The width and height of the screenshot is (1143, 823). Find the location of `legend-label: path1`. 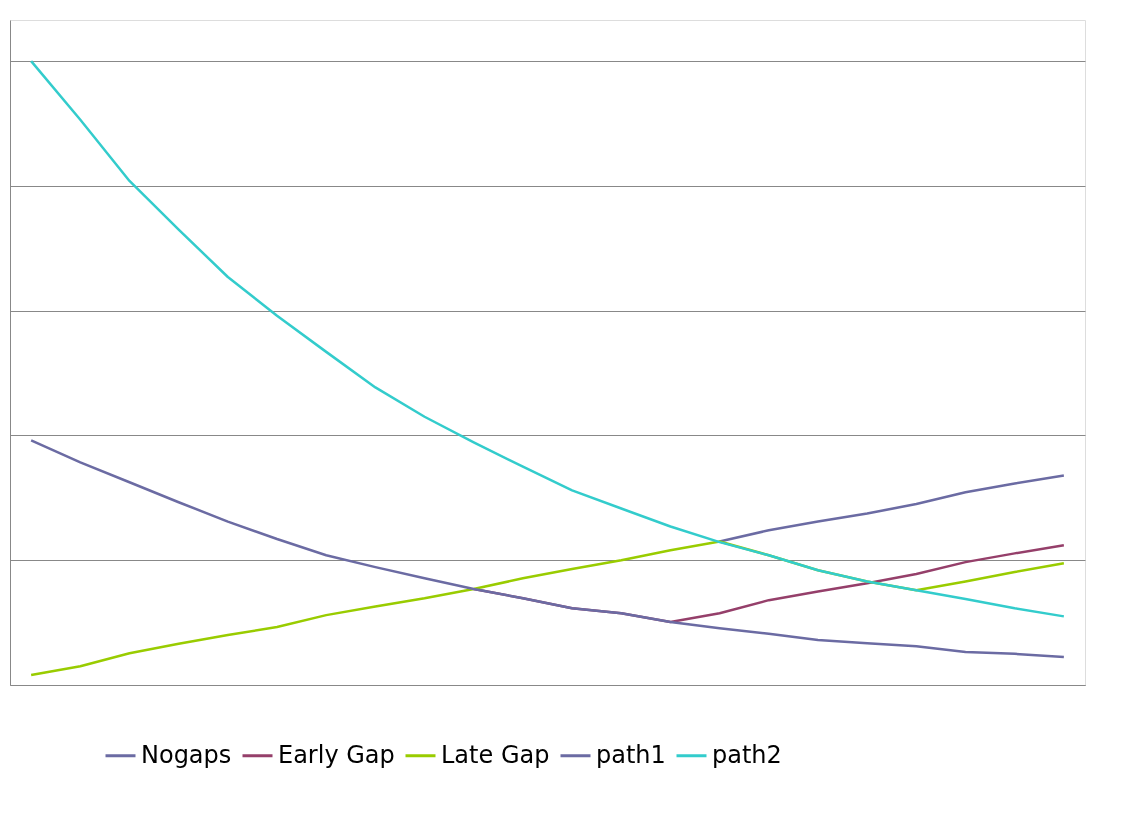

legend-label: path1 is located at coordinates (631, 754).